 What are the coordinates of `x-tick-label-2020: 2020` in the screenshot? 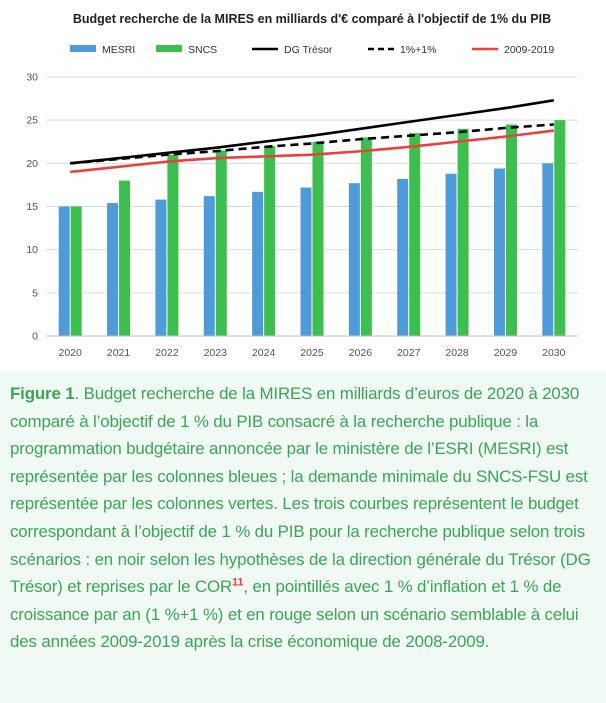 It's located at (71, 353).